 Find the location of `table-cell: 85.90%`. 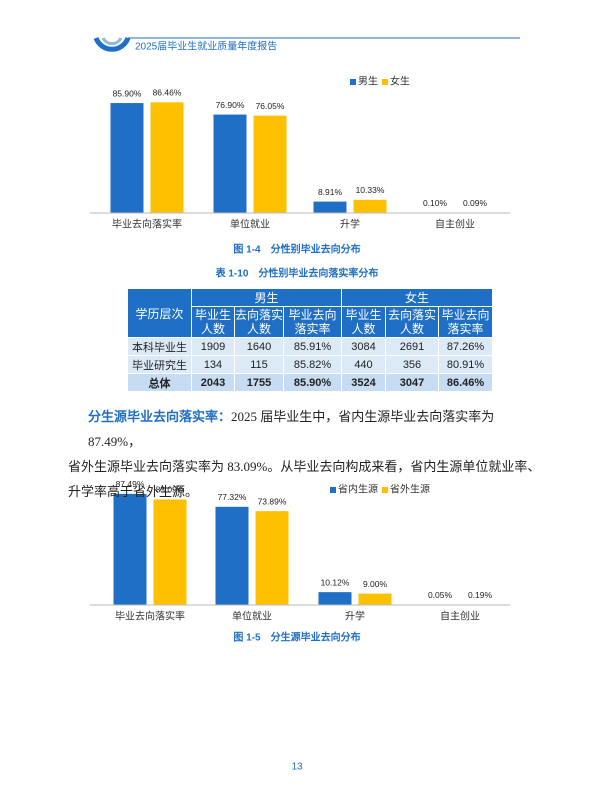

table-cell: 85.90% is located at coordinates (312, 382).